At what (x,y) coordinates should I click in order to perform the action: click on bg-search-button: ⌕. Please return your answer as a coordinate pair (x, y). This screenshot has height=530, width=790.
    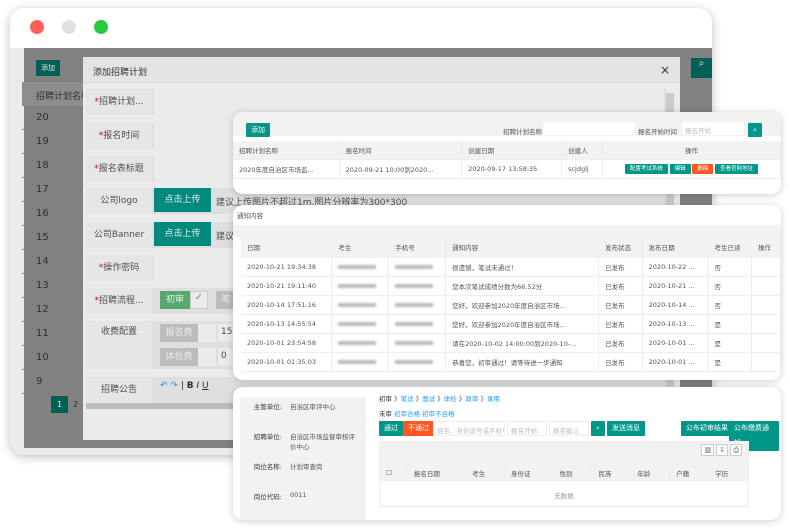
    Looking at the image, I should click on (701, 68).